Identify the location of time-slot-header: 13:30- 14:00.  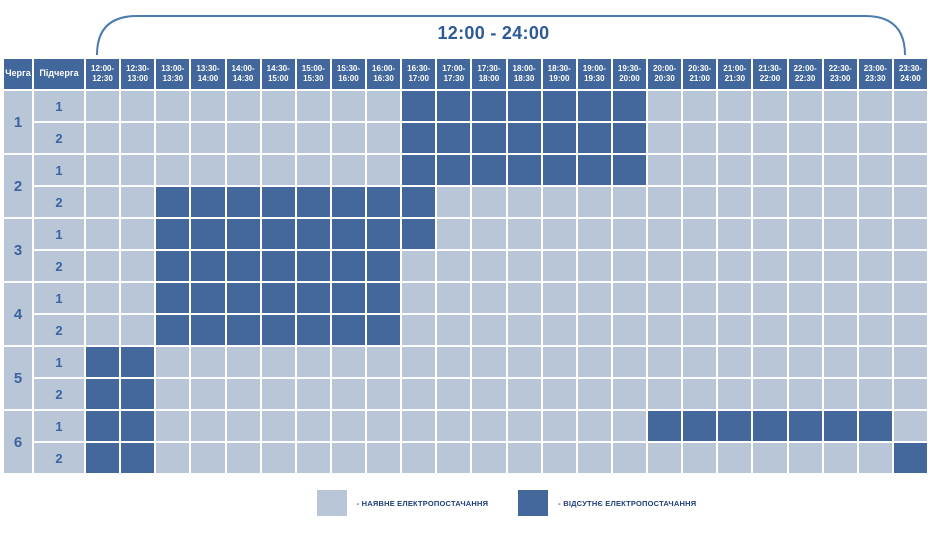
(208, 74).